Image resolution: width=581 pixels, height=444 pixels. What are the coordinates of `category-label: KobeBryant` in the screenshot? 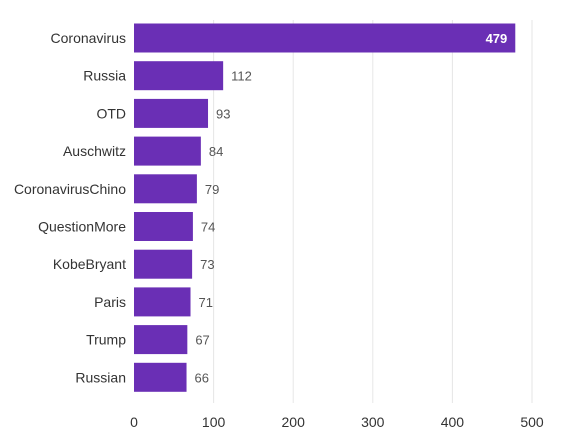 It's located at (89, 264).